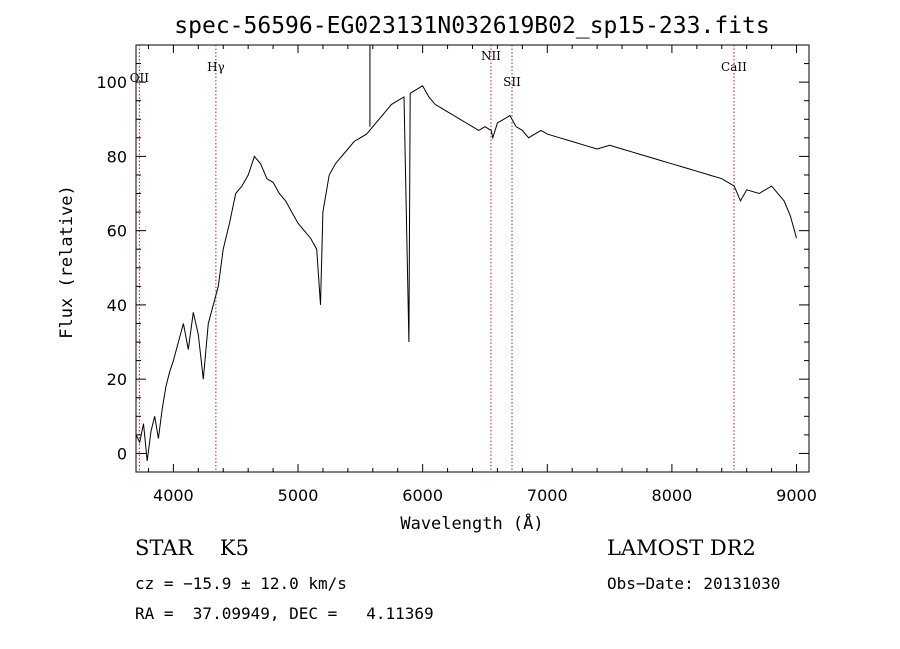 Image resolution: width=900 pixels, height=649 pixels. Describe the element at coordinates (140, 78) in the screenshot. I see `marker-label-0: OII` at that location.